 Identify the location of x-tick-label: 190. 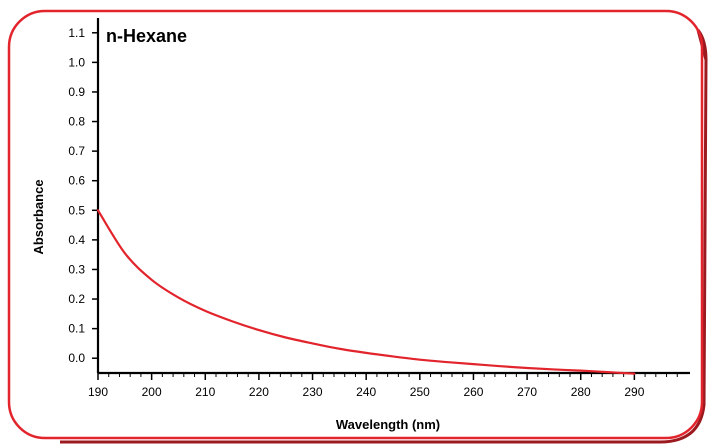
(98, 392).